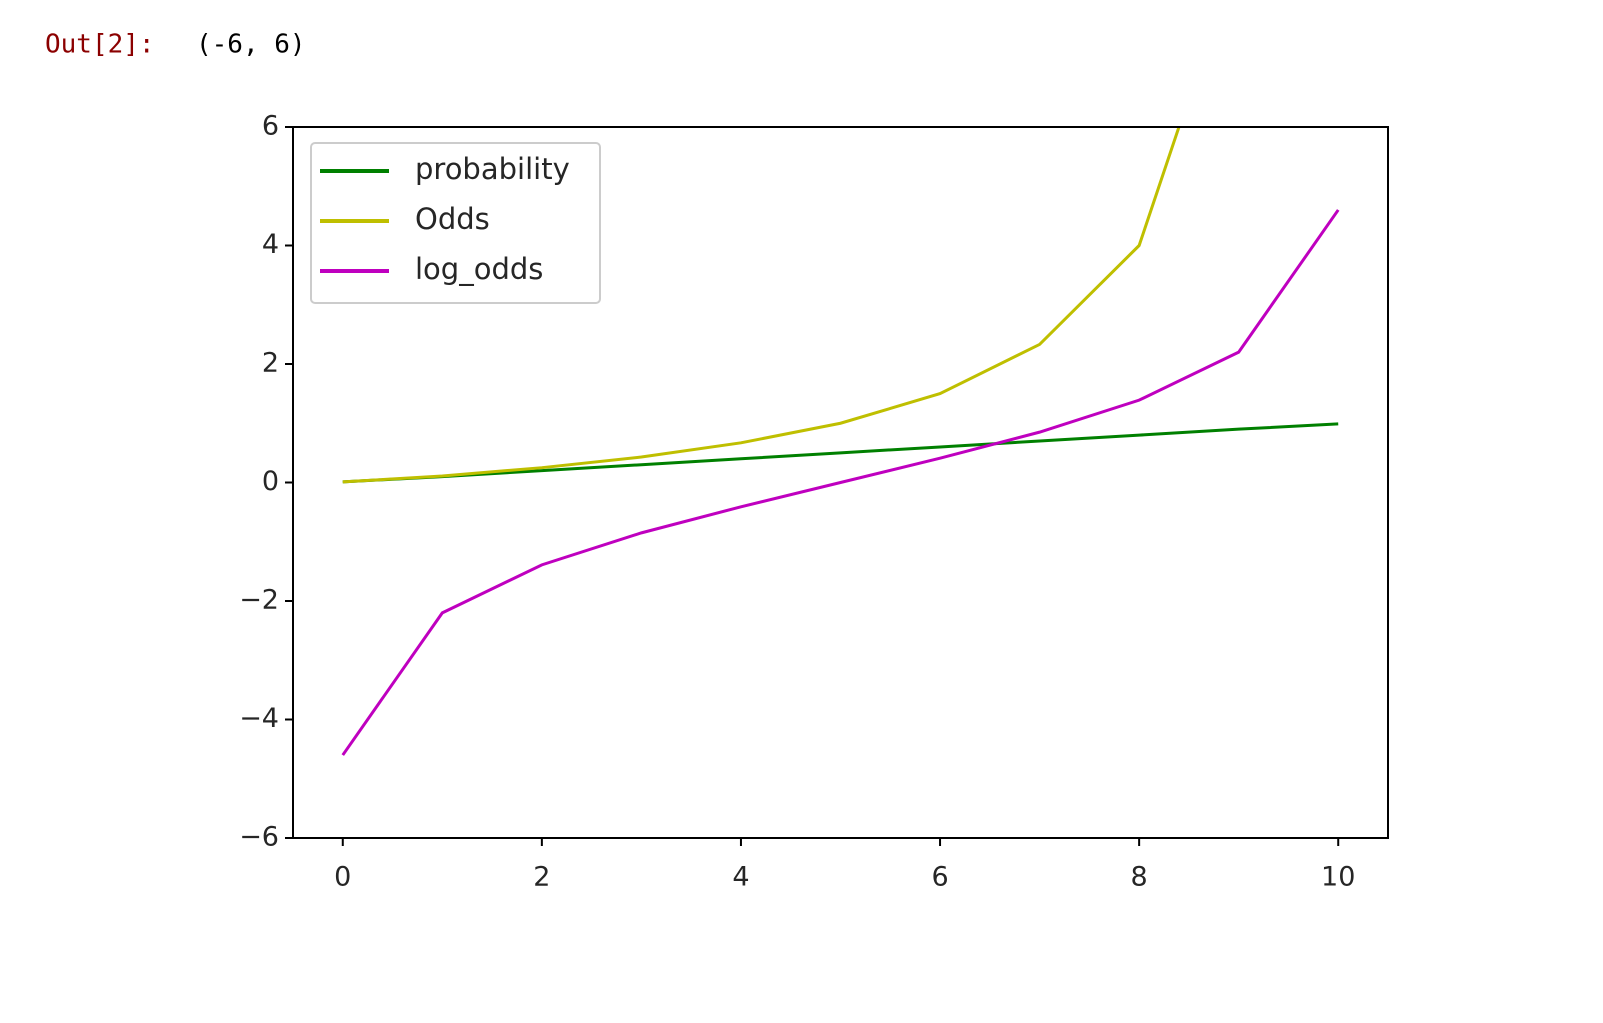 The height and width of the screenshot is (1023, 1603). I want to click on legend-label: log_odds, so click(479, 269).